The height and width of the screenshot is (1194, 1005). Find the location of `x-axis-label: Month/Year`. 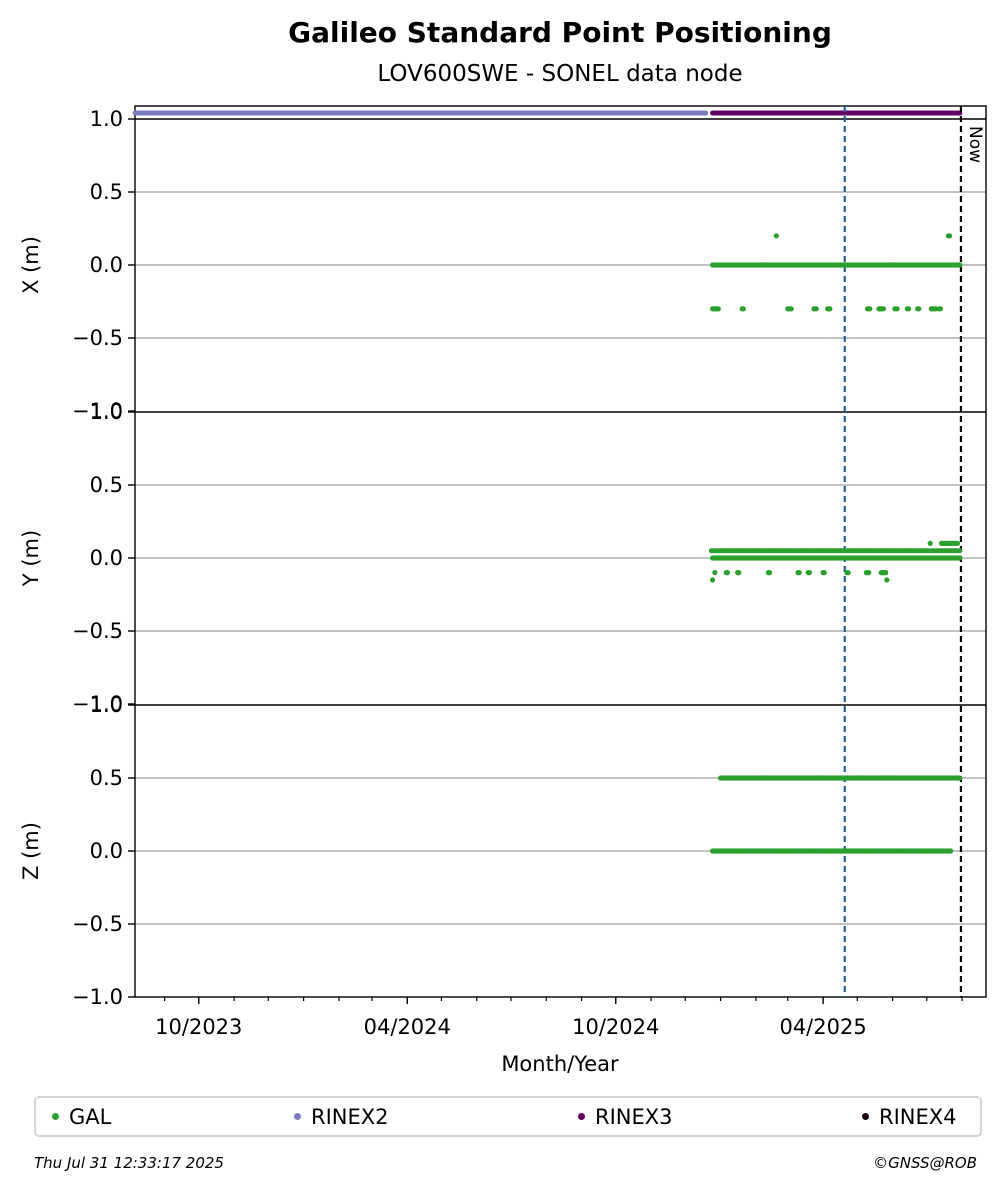

x-axis-label: Month/Year is located at coordinates (560, 1064).